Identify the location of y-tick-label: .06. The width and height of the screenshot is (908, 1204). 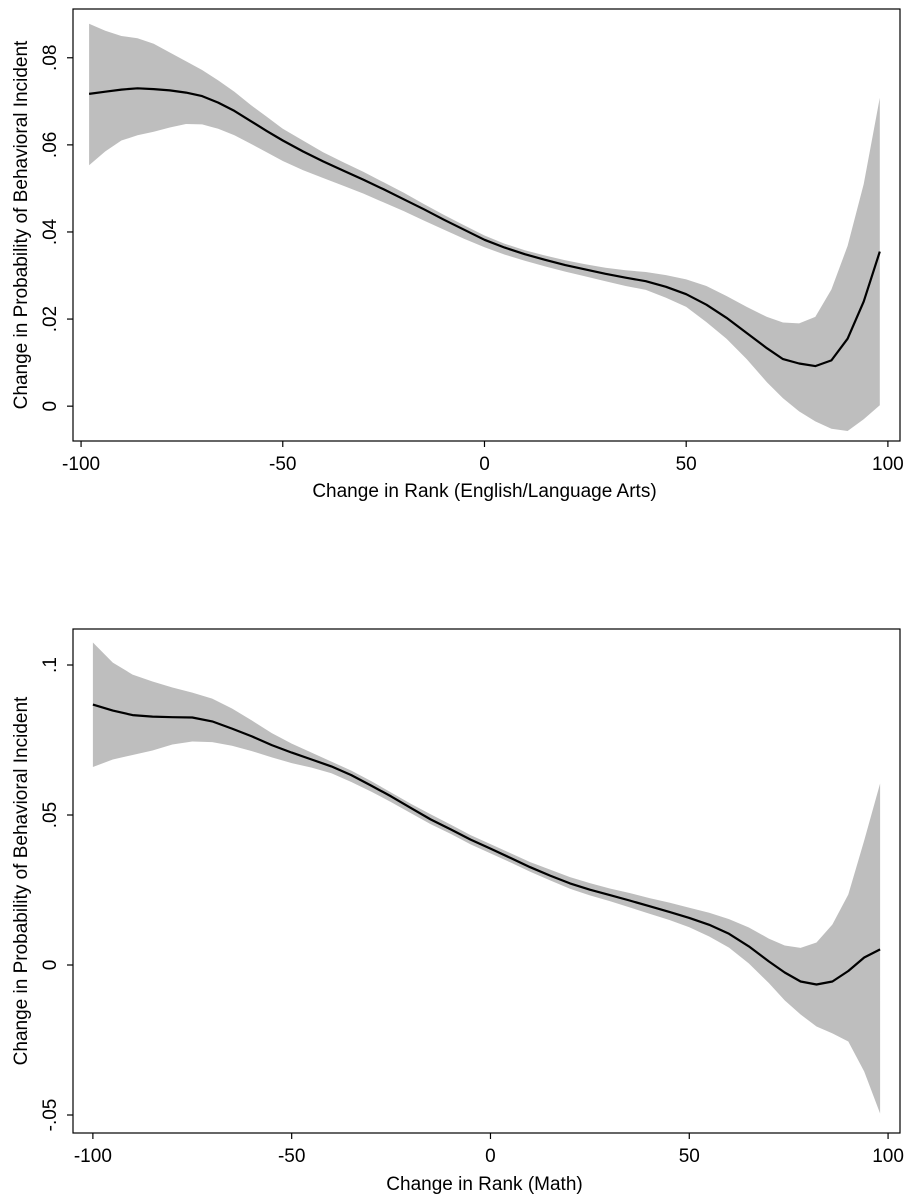
(50, 145).